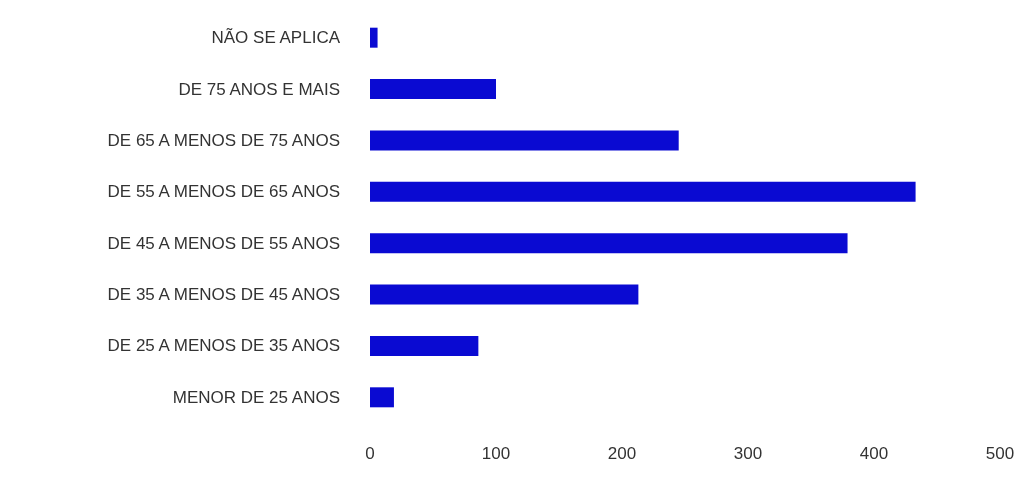  What do you see at coordinates (223, 243) in the screenshot?
I see `y-tick-label: DE 45 A MENOS DE 55 ANOS` at bounding box center [223, 243].